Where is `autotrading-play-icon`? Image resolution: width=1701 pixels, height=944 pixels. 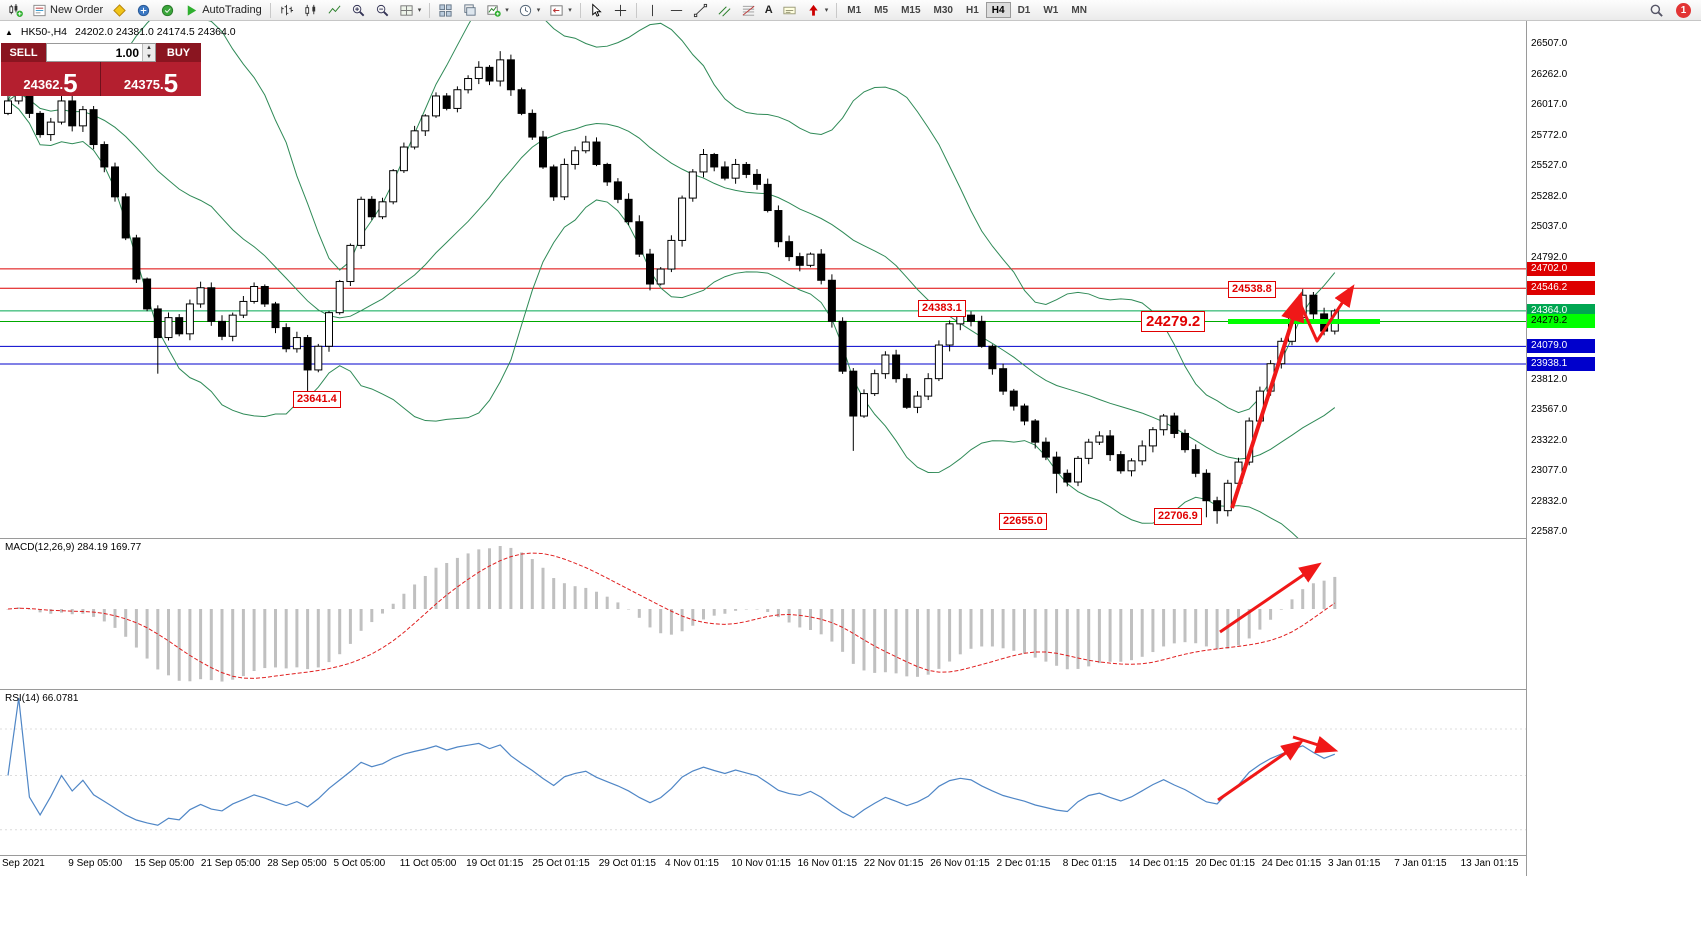 autotrading-play-icon is located at coordinates (192, 10).